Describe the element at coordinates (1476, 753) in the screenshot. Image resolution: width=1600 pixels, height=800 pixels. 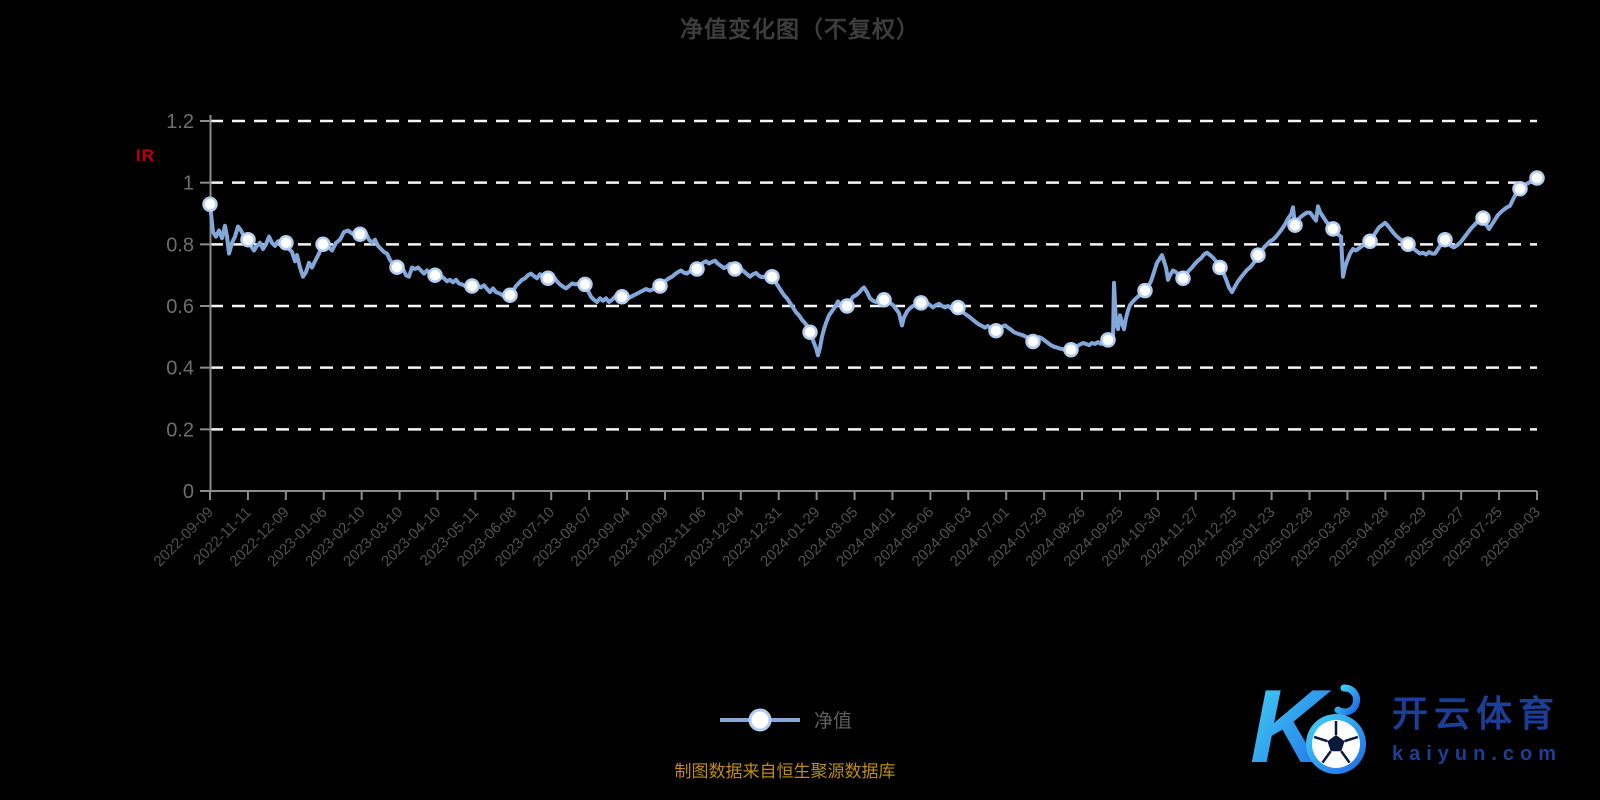
I see `watermark-domain-text: kaiyun.com` at that location.